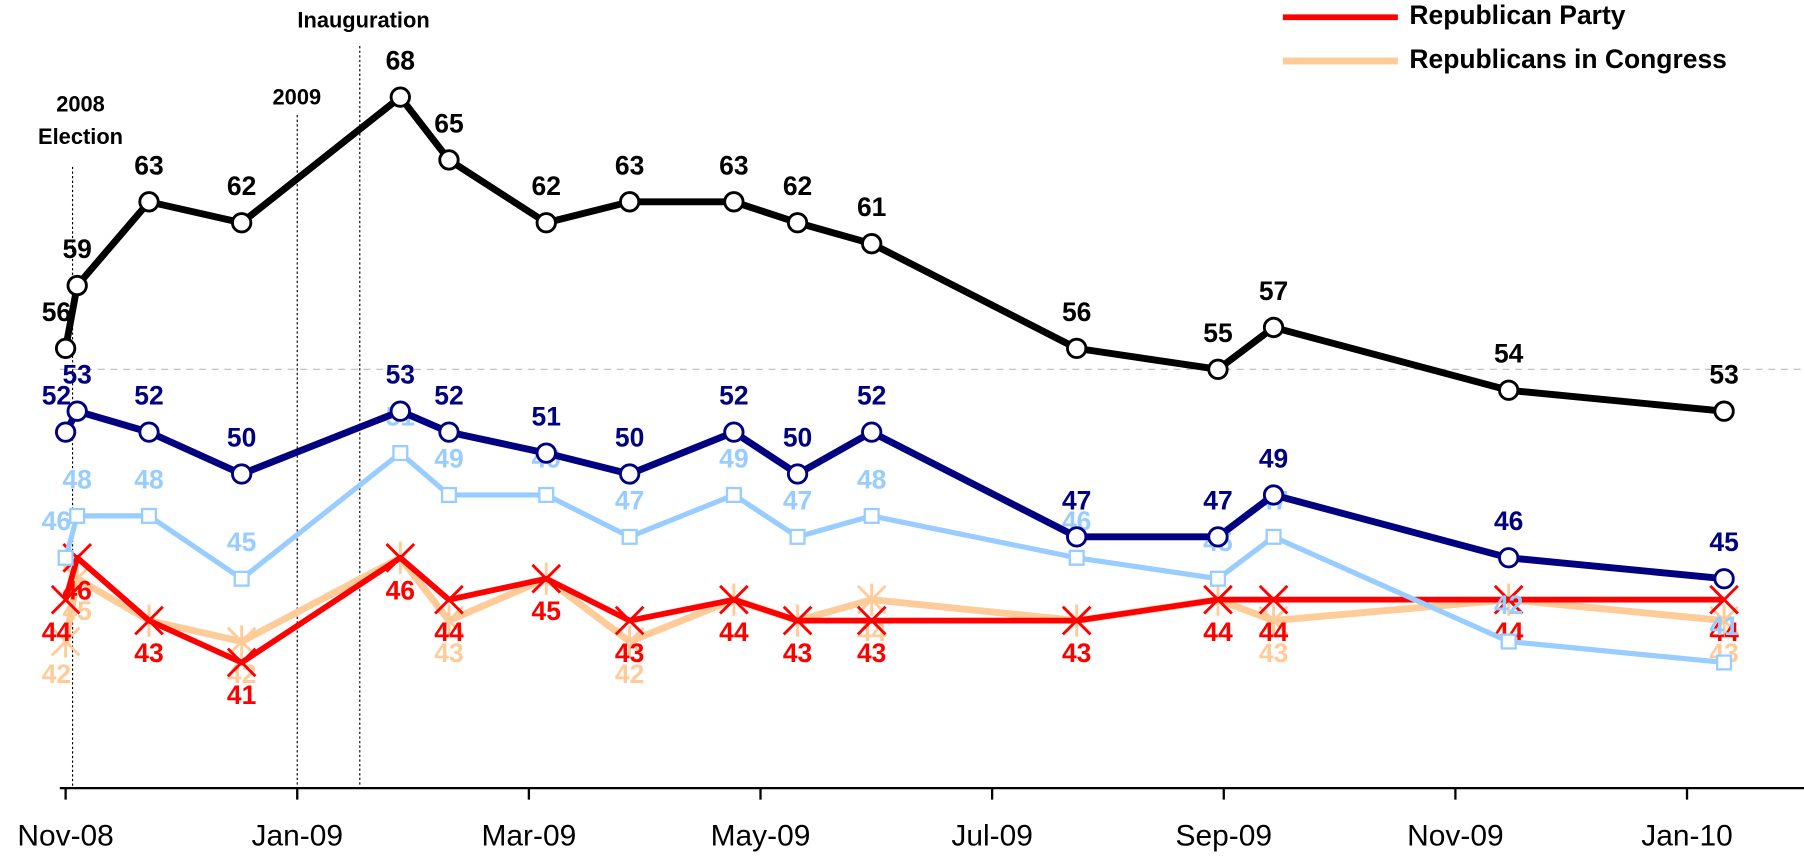 This screenshot has width=1804, height=856. Describe the element at coordinates (80, 104) in the screenshot. I see `event-label: 2008` at that location.